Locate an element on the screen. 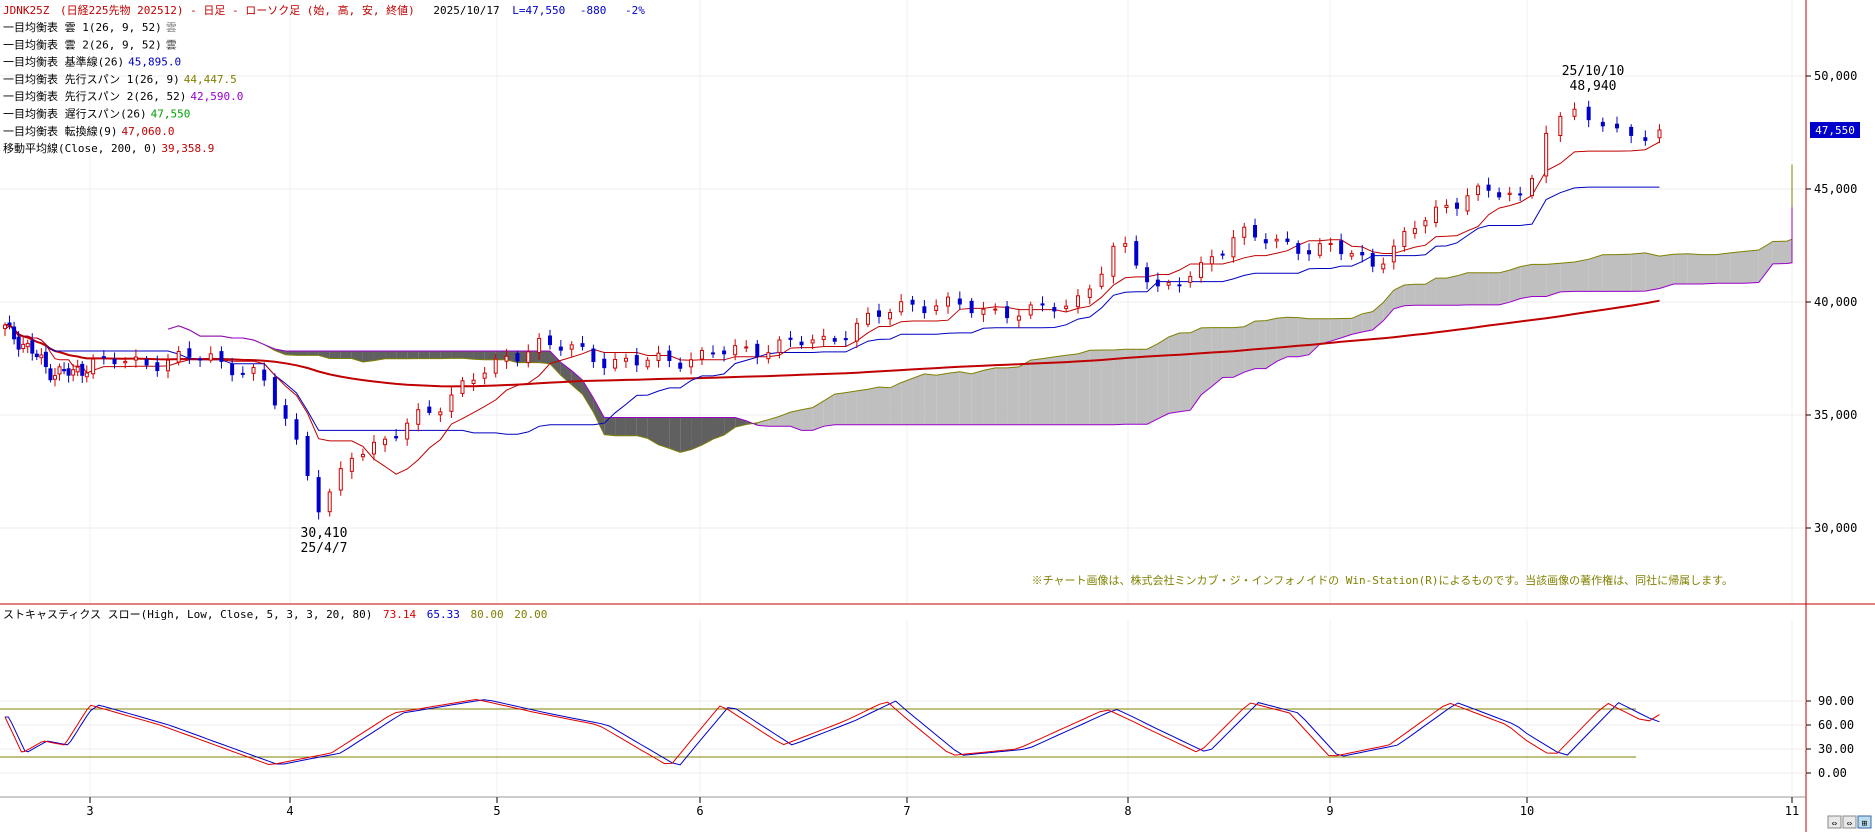 This screenshot has width=1875, height=832. legend-label: 一目均衡表 基準線(26) is located at coordinates (63, 62).